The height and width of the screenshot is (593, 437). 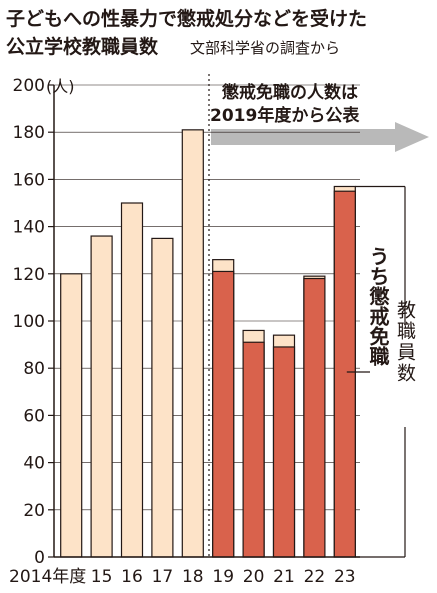 What do you see at coordinates (405, 376) in the screenshot?
I see `legend-label-mask` at bounding box center [405, 376].